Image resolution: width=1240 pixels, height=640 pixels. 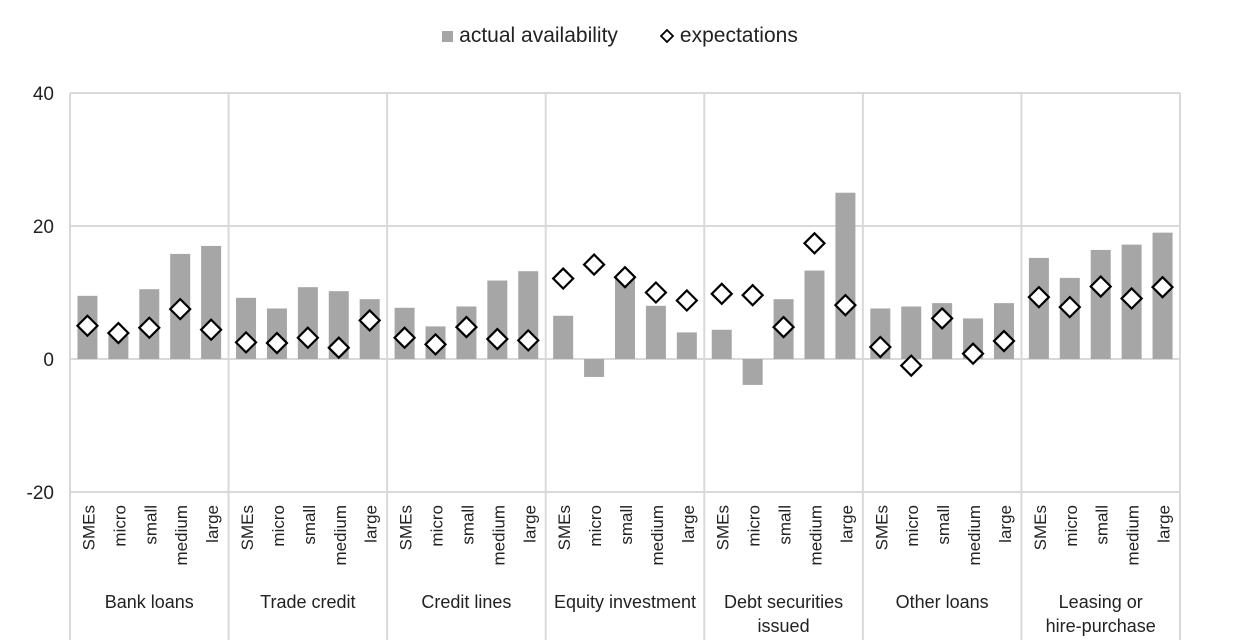 What do you see at coordinates (942, 318) in the screenshot?
I see `marker-other-loans-small` at bounding box center [942, 318].